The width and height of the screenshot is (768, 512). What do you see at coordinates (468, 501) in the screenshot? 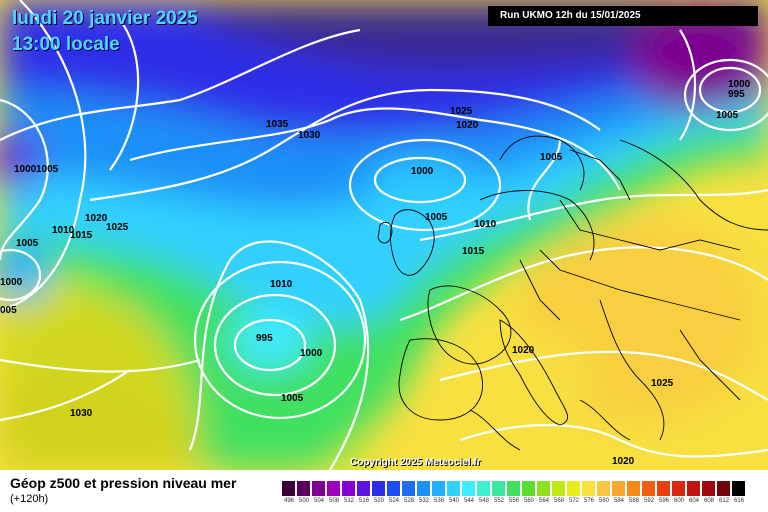
I see `scale-label: 544` at bounding box center [468, 501].